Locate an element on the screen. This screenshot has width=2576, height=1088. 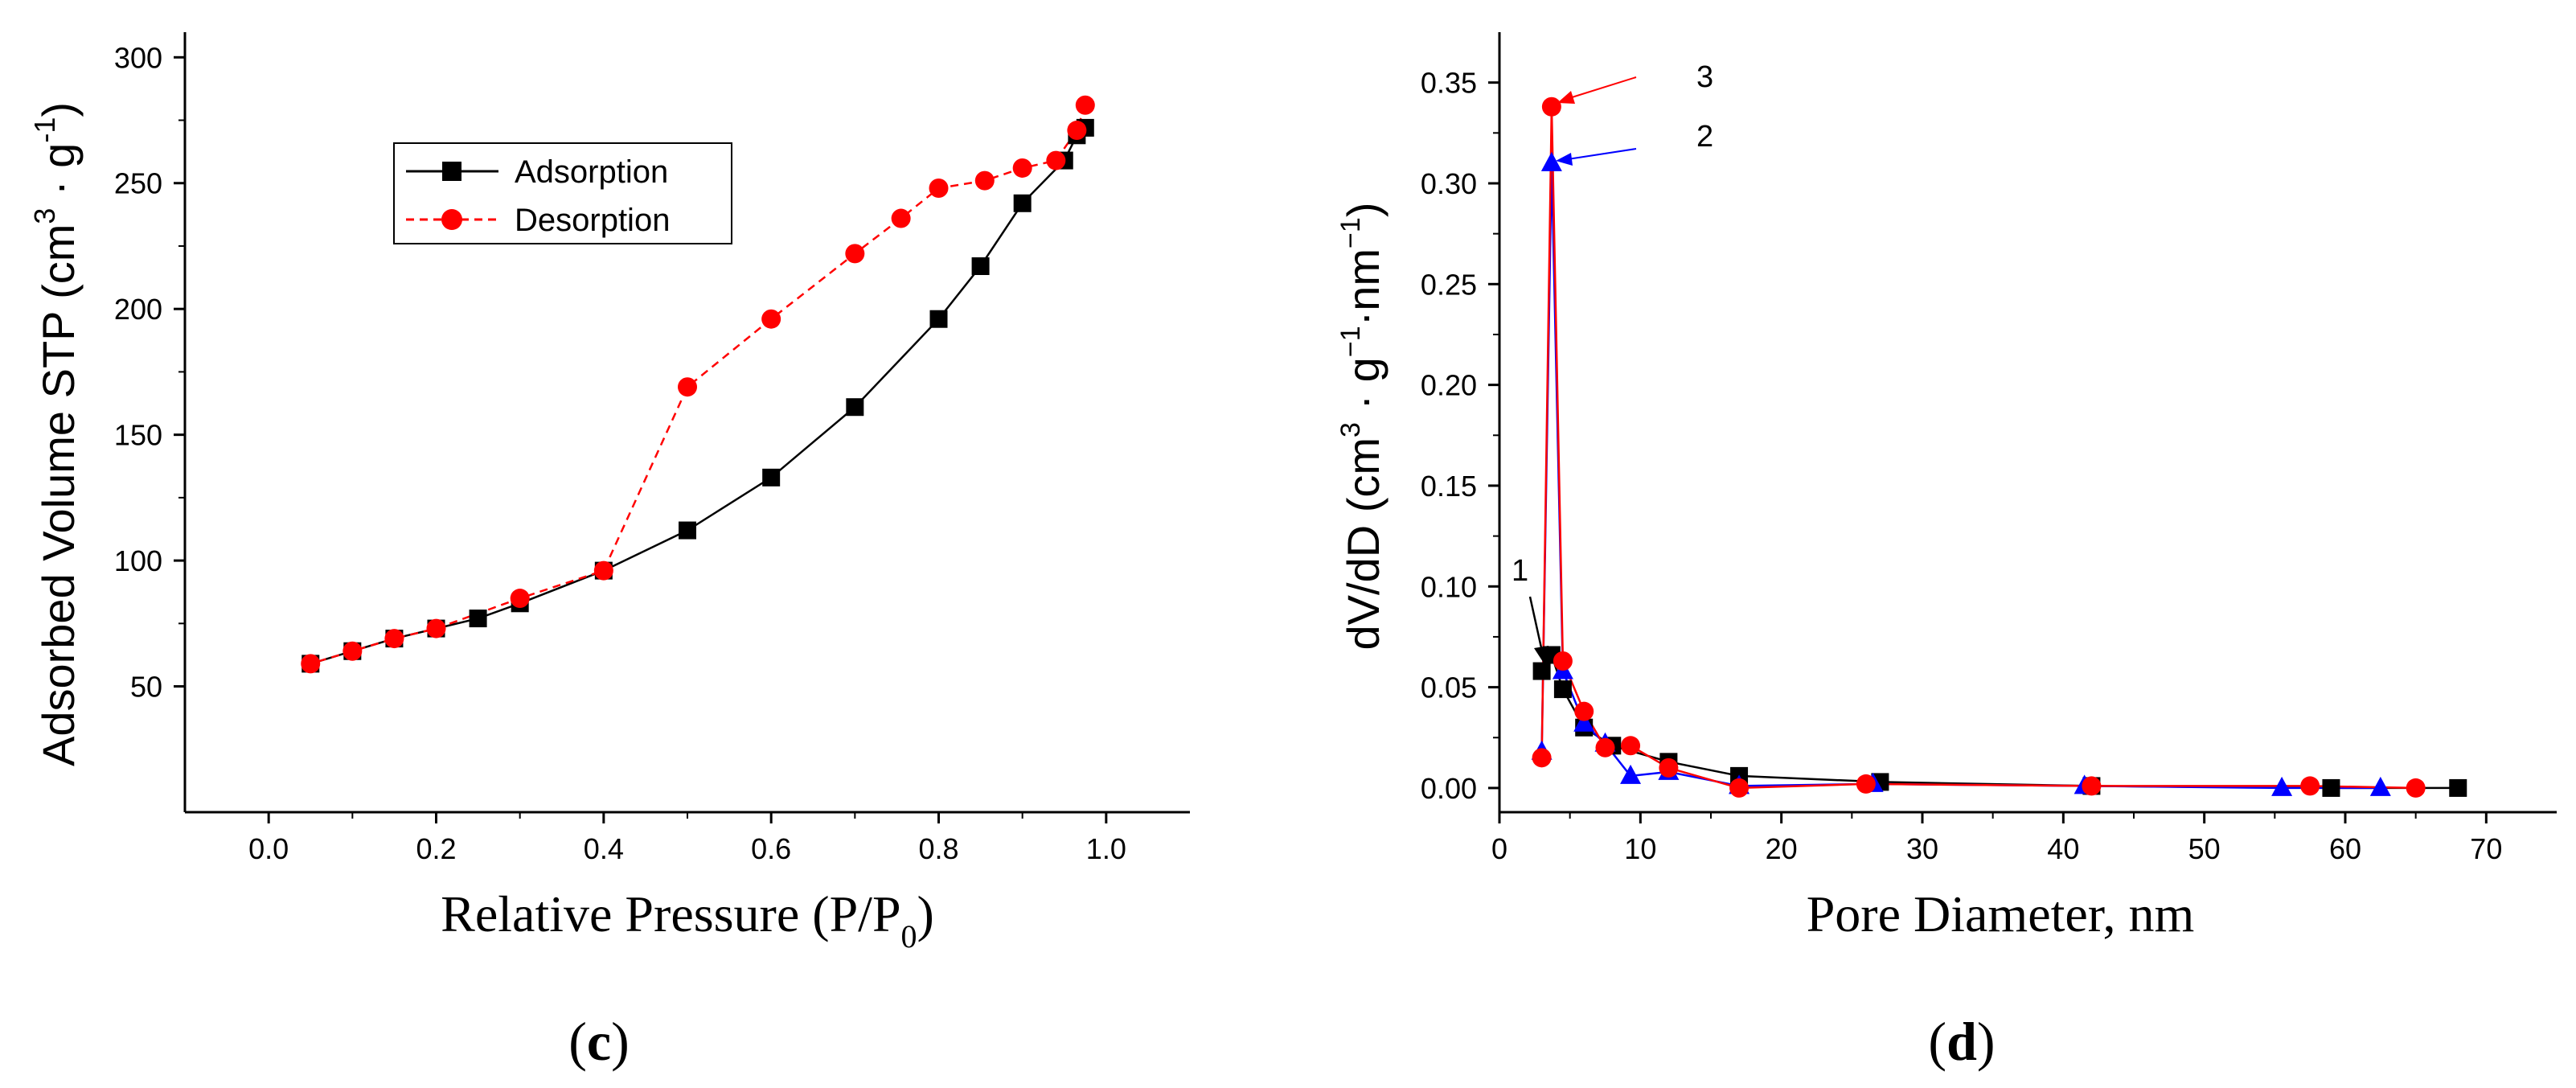
panel-d-y-tick-label: 0.10 is located at coordinates (1449, 586).